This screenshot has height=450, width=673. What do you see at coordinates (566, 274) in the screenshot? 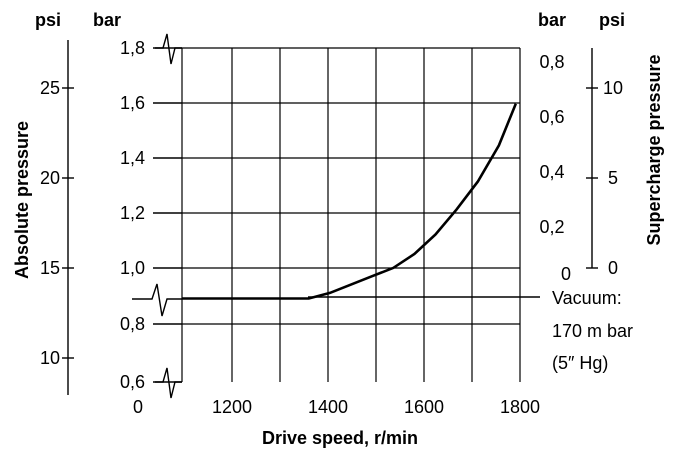
I see `right-bar-tick-label: 0` at bounding box center [566, 274].